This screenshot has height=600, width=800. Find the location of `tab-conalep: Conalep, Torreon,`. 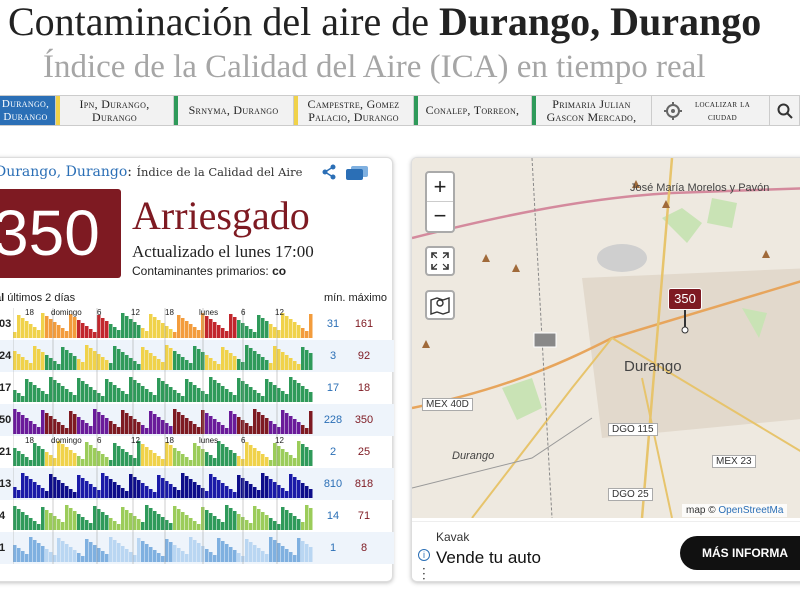

tab-conalep: Conalep, Torreon, is located at coordinates (473, 110).